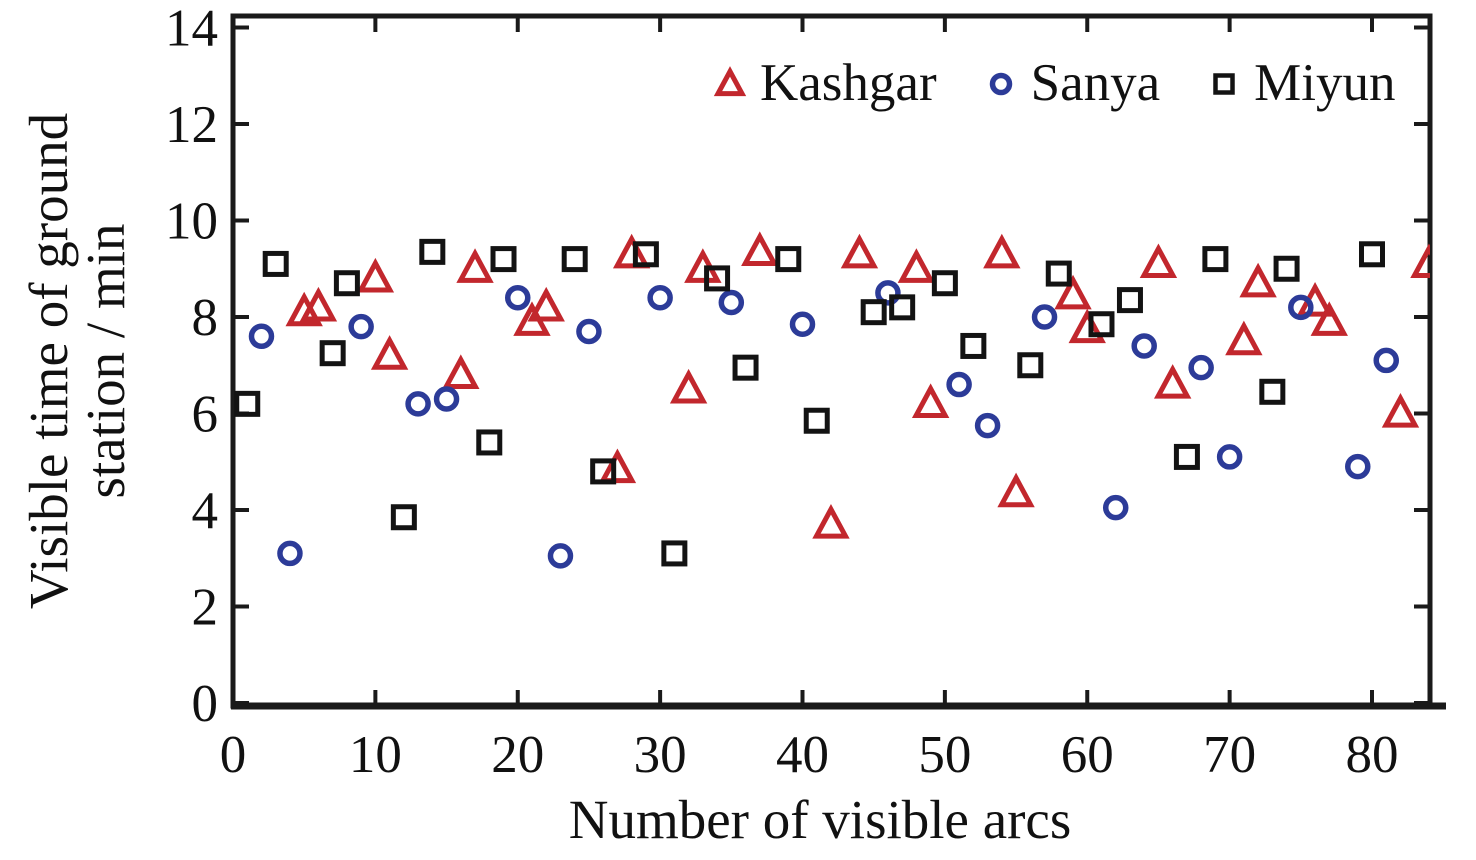 This screenshot has width=1476, height=860. I want to click on y-tick-label: 2, so click(205, 608).